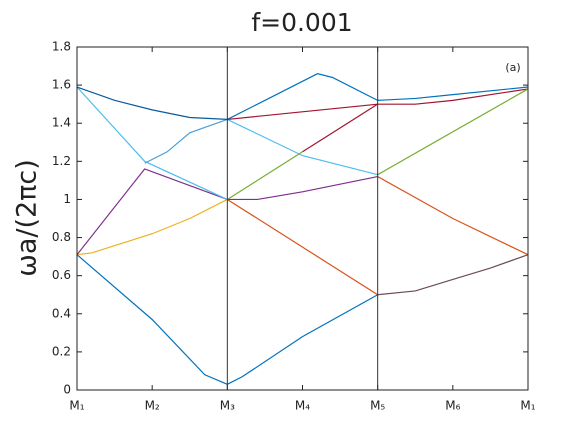 The image size is (584, 442). I want to click on x-tick-label: M₄, so click(302, 406).